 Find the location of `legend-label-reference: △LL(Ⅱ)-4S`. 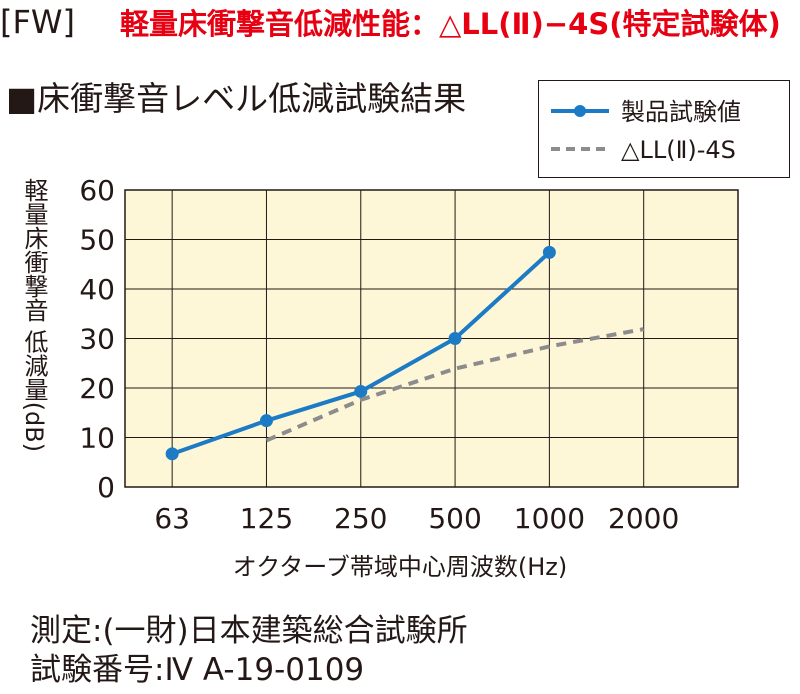

legend-label-reference: △LL(Ⅱ)-4S is located at coordinates (678, 150).